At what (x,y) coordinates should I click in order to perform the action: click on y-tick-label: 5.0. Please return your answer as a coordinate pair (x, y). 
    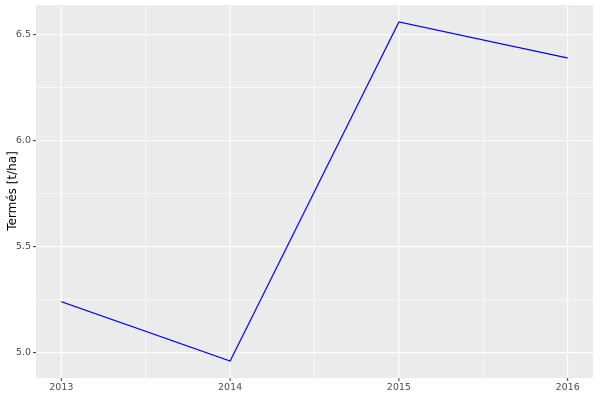
    Looking at the image, I should click on (23, 353).